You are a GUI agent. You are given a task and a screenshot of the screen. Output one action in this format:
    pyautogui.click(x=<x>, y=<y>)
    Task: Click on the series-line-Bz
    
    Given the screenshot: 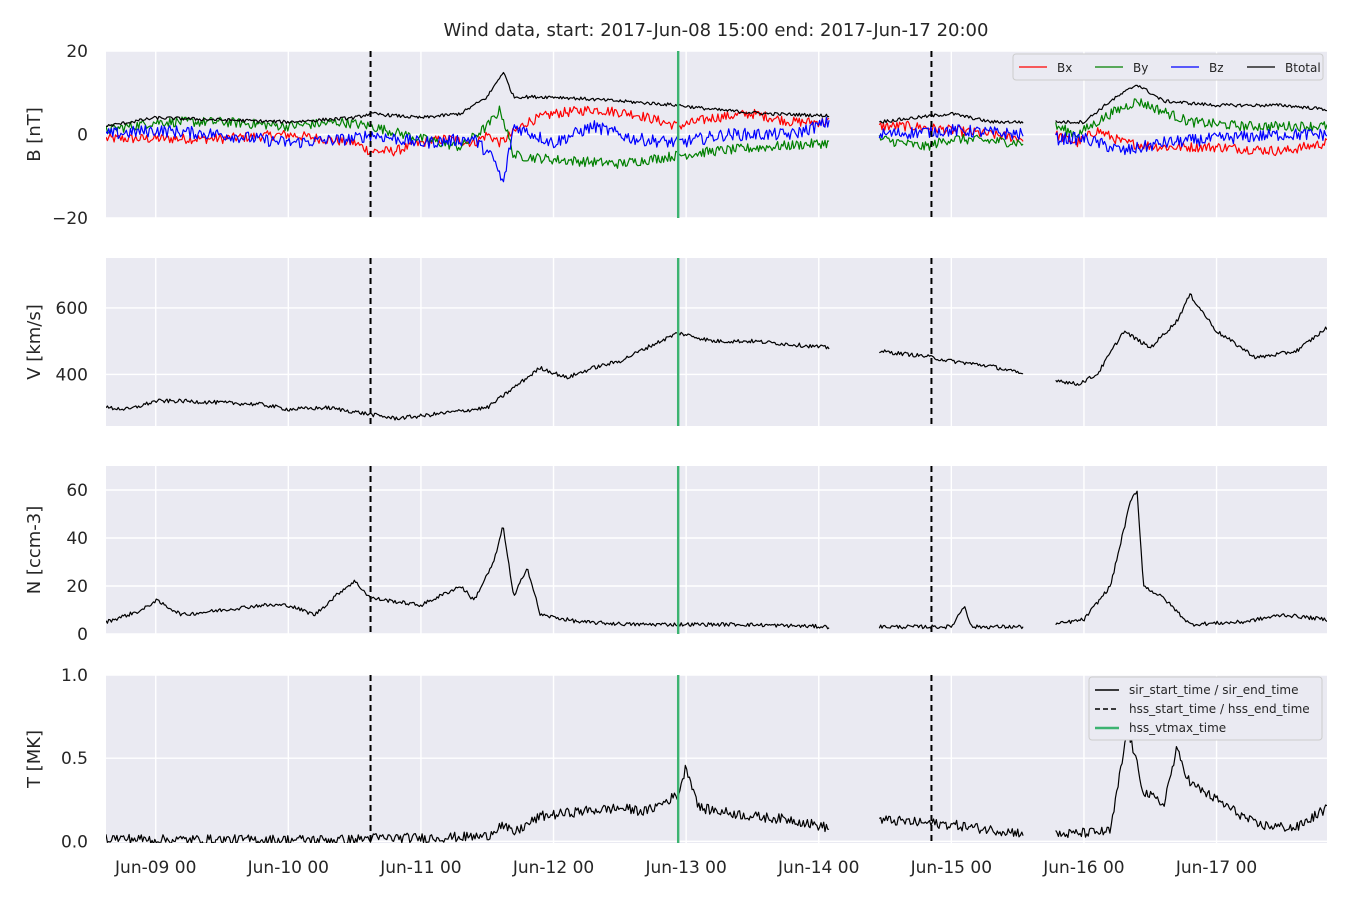 What is the action you would take?
    pyautogui.click(x=716, y=149)
    